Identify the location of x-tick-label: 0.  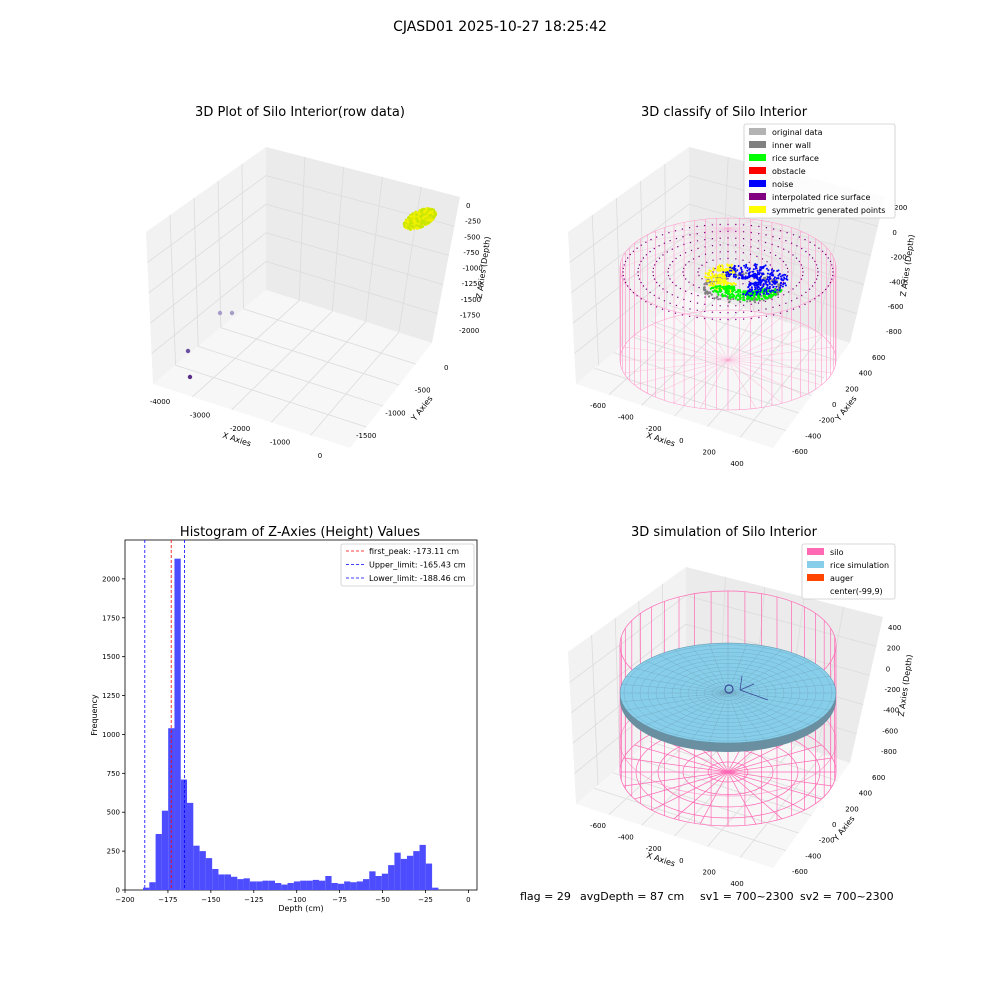
(681, 861).